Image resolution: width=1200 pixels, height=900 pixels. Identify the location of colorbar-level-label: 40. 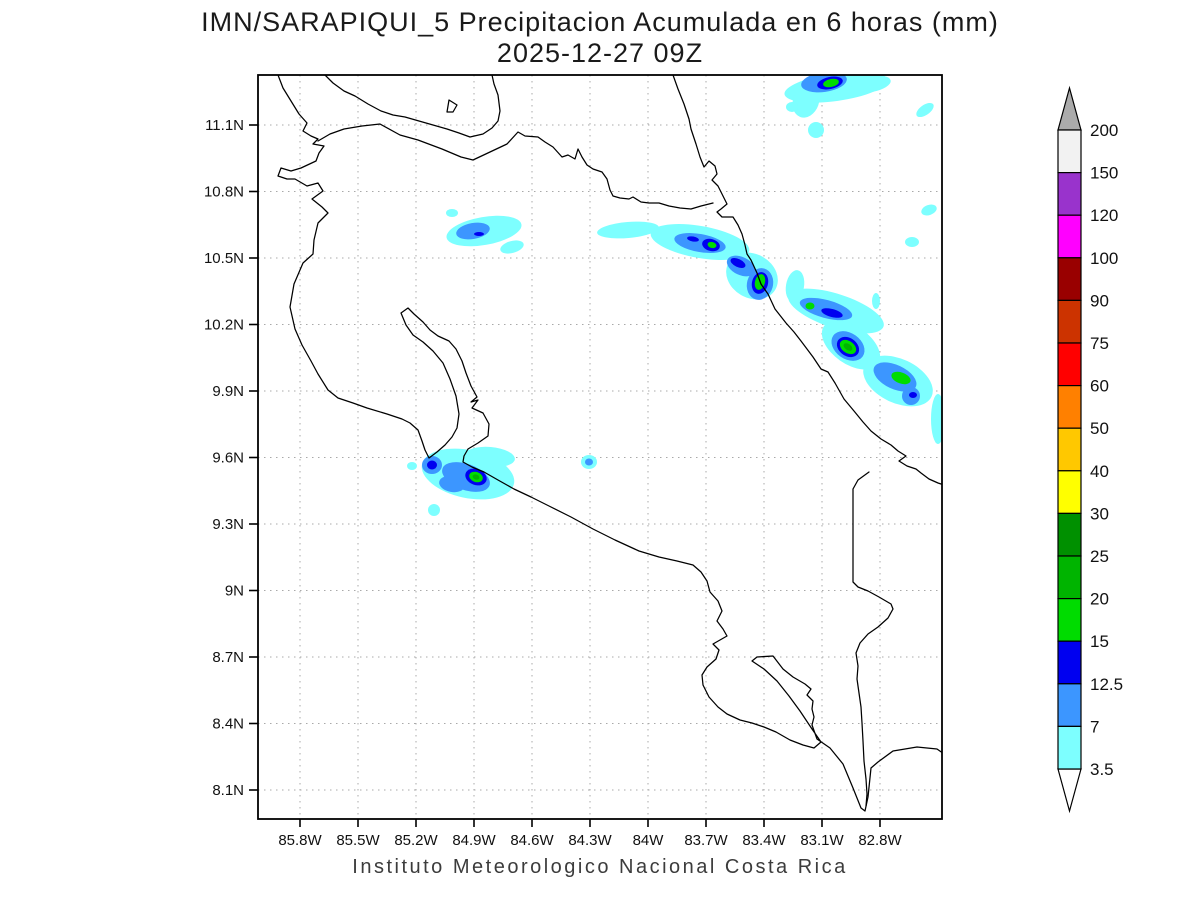
(1099, 471).